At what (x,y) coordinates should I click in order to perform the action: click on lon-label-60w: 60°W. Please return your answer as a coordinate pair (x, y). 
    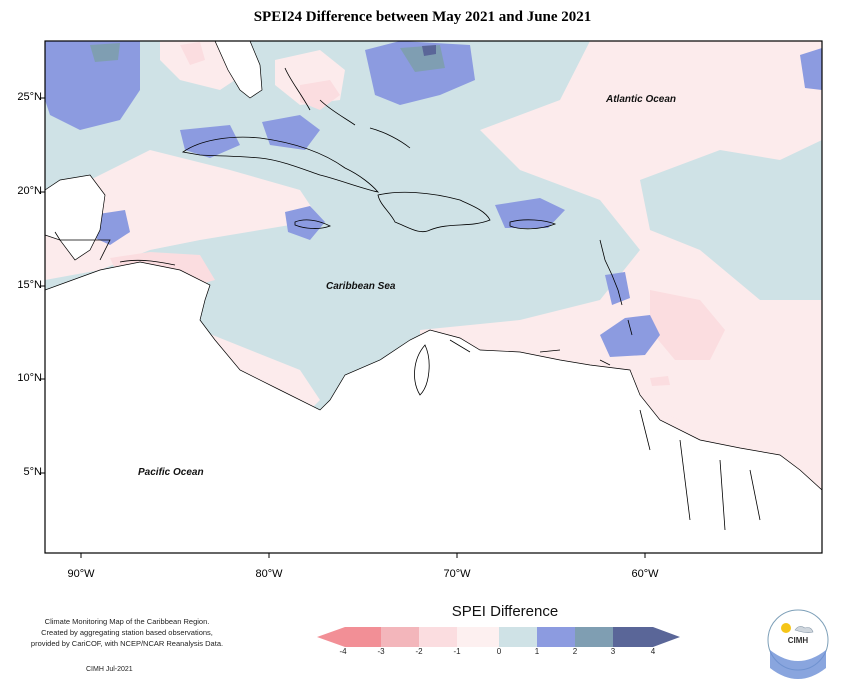
    Looking at the image, I should click on (645, 574).